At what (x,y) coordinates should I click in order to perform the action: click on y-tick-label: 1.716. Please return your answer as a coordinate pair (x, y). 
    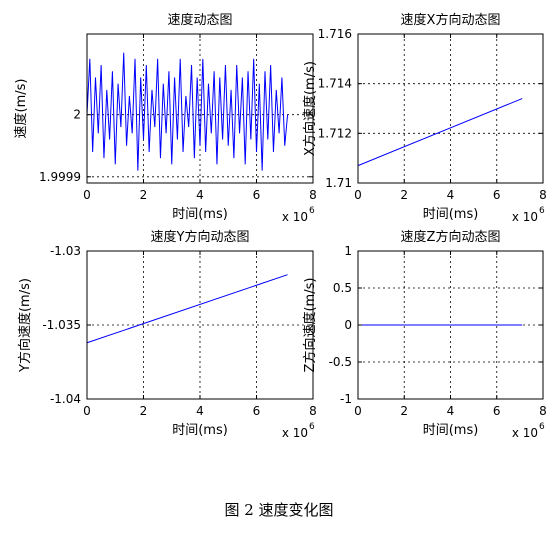
    Looking at the image, I should click on (335, 34).